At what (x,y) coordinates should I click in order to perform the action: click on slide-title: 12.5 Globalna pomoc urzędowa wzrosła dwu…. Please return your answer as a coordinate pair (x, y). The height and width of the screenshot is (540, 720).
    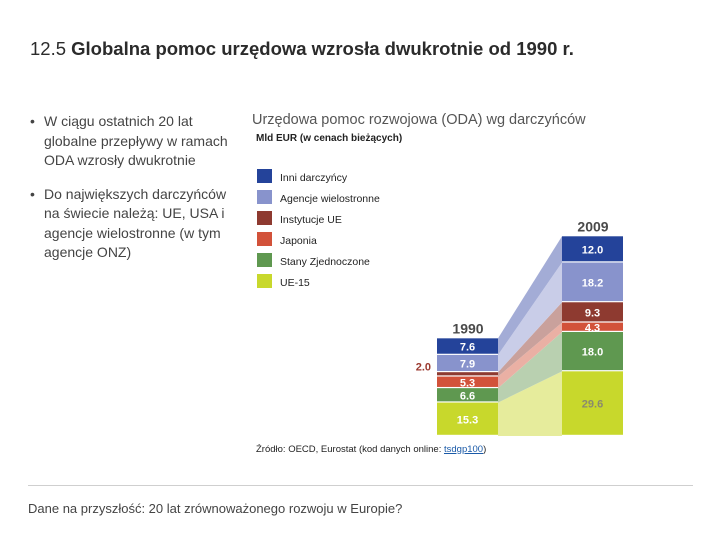
    Looking at the image, I should click on (365, 49).